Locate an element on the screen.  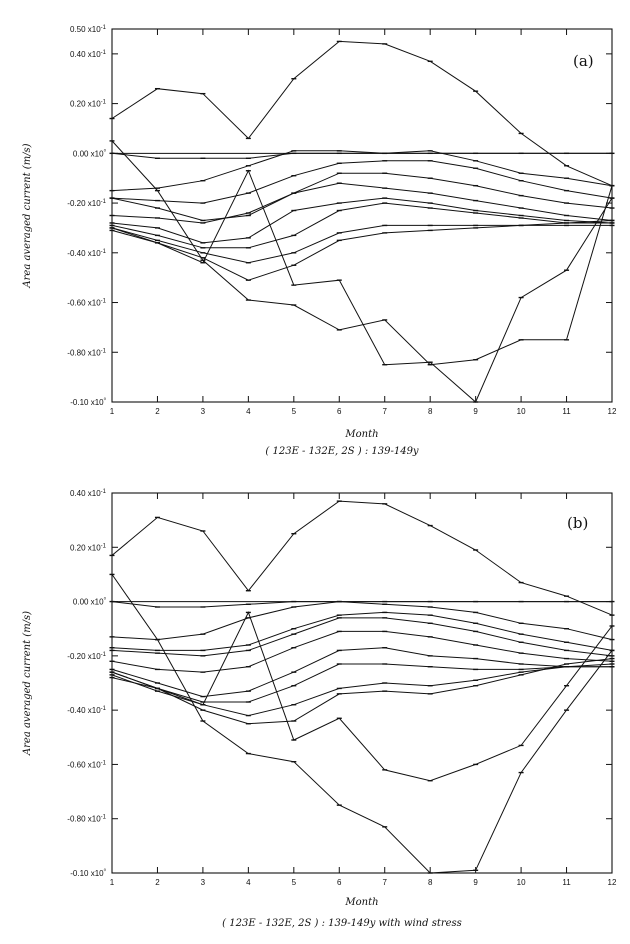
panel-label: (a) is located at coordinates (583, 61).